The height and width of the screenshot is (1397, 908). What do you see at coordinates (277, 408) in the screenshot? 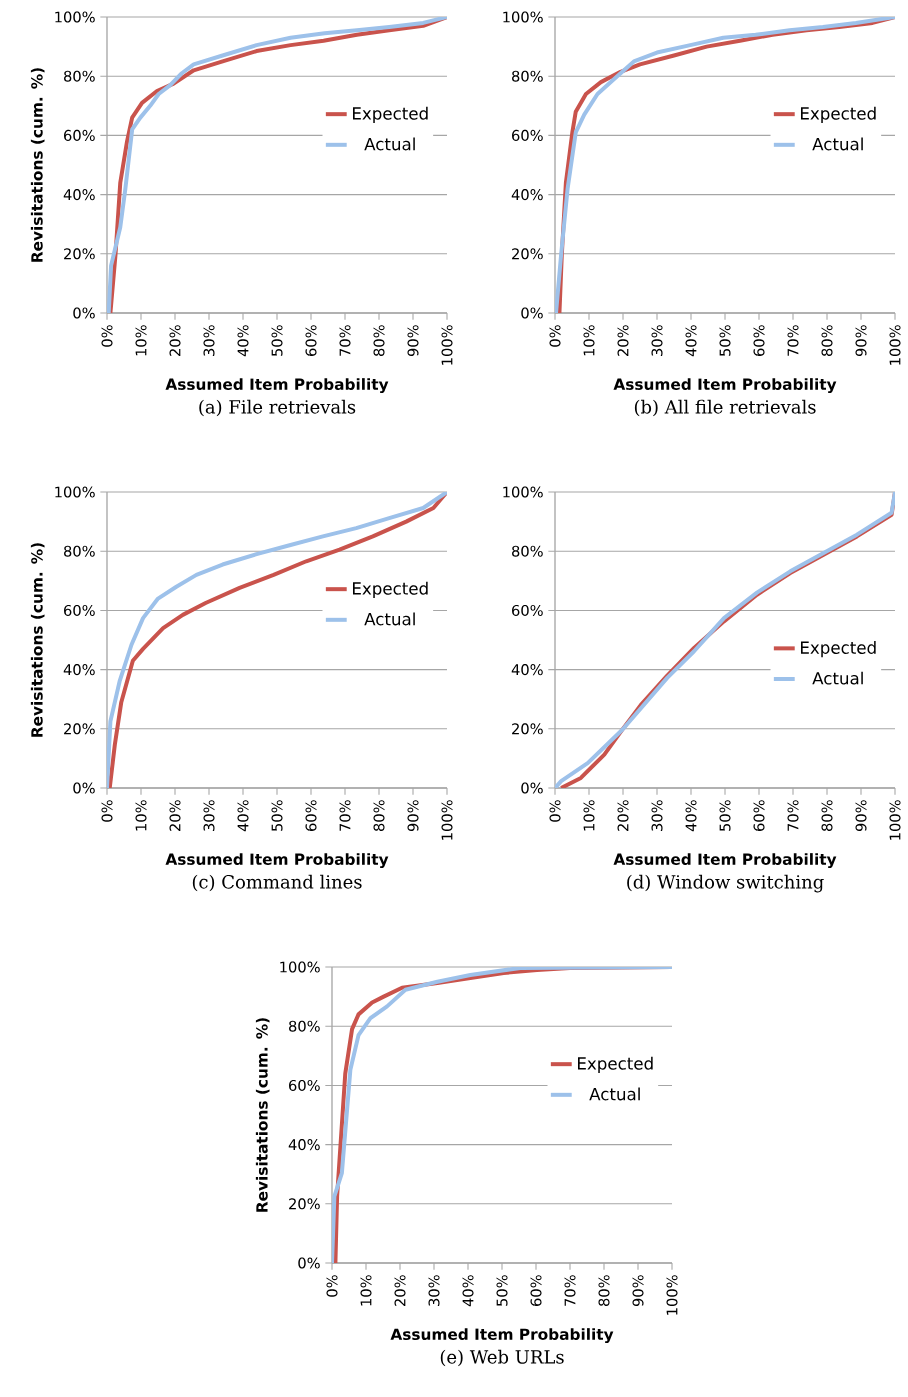
I see `text: (a) File retrievals` at bounding box center [277, 408].